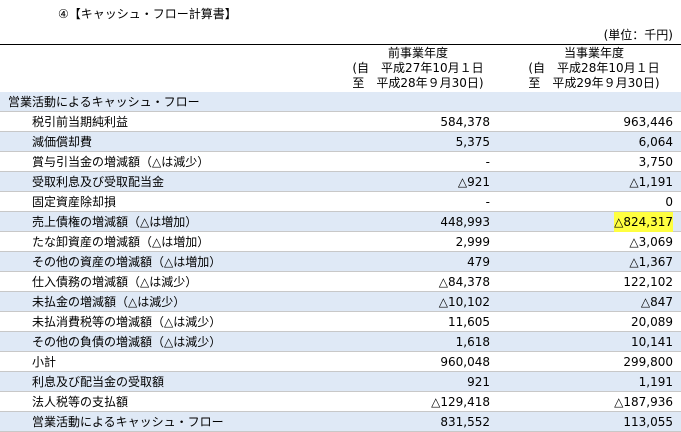 This screenshot has width=681, height=432. Describe the element at coordinates (340, 422) in the screenshot. I see `table-row: 営業活動によるキャッシュ・フロー 831,552 113,055` at that location.